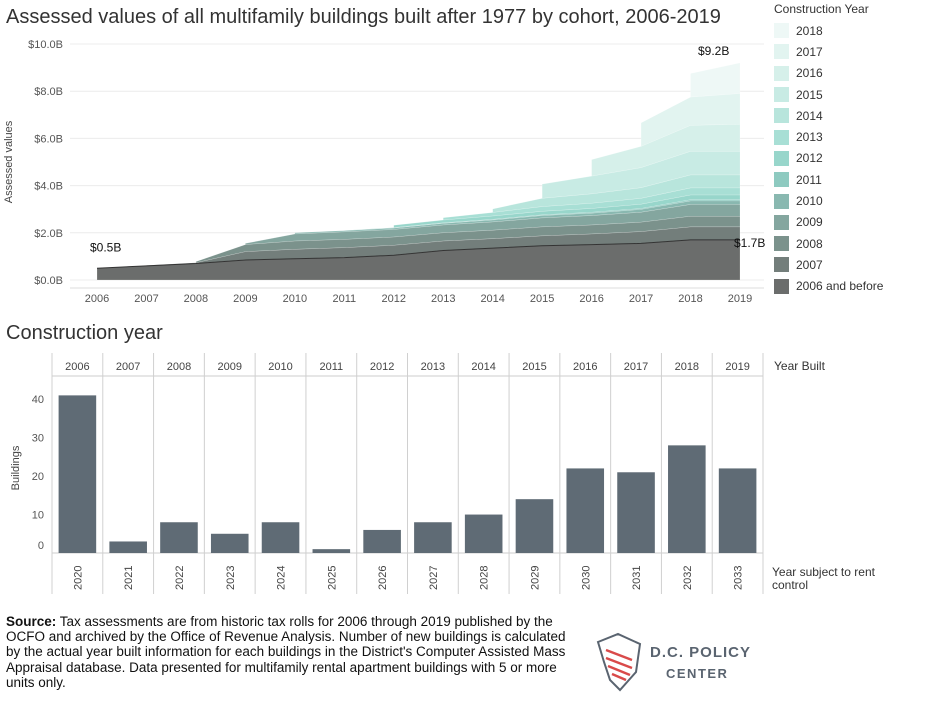 The image size is (936, 726). What do you see at coordinates (809, 243) in the screenshot?
I see `legend-label: 2008` at bounding box center [809, 243].